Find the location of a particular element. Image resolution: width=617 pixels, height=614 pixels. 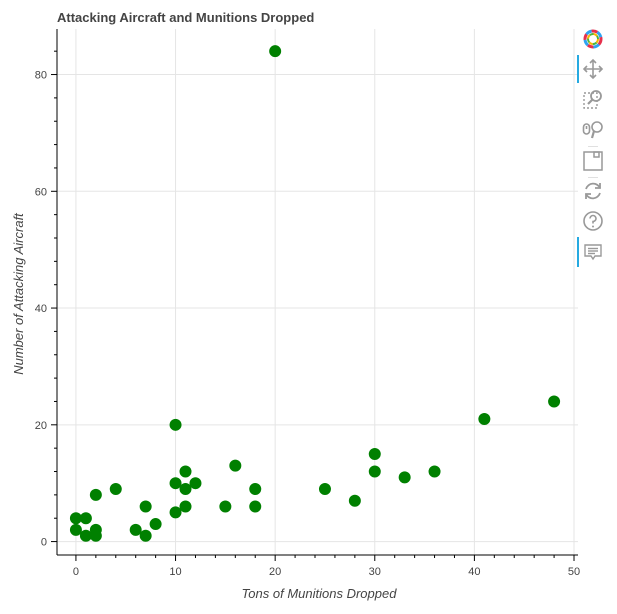

help-icon is located at coordinates (593, 221).